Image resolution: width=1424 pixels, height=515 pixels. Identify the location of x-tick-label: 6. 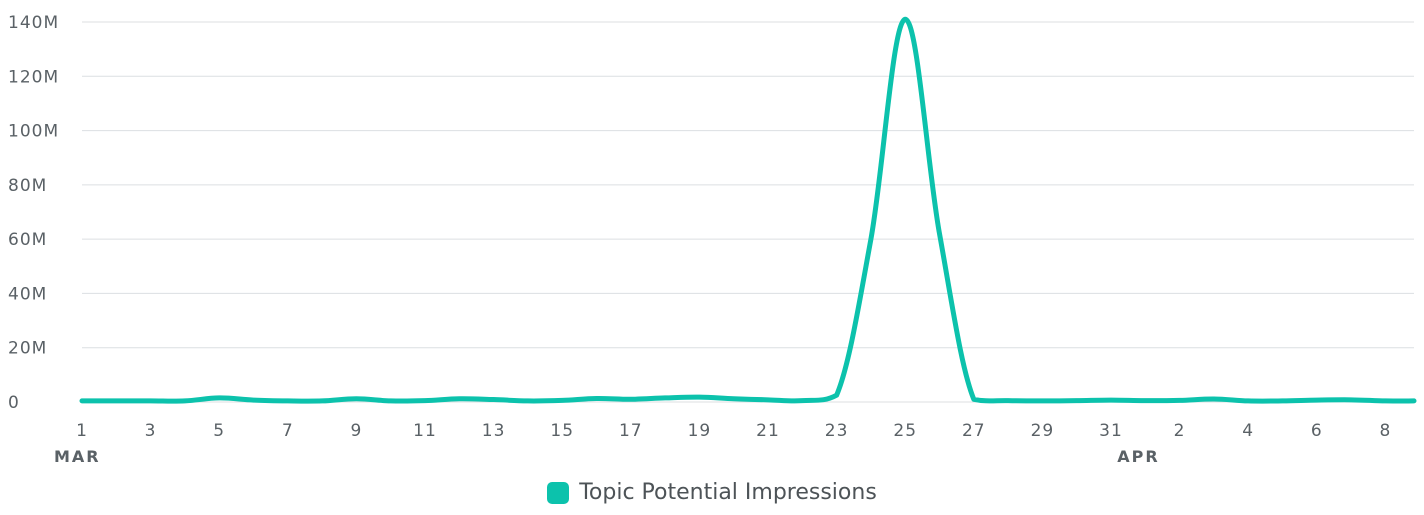
(1317, 431).